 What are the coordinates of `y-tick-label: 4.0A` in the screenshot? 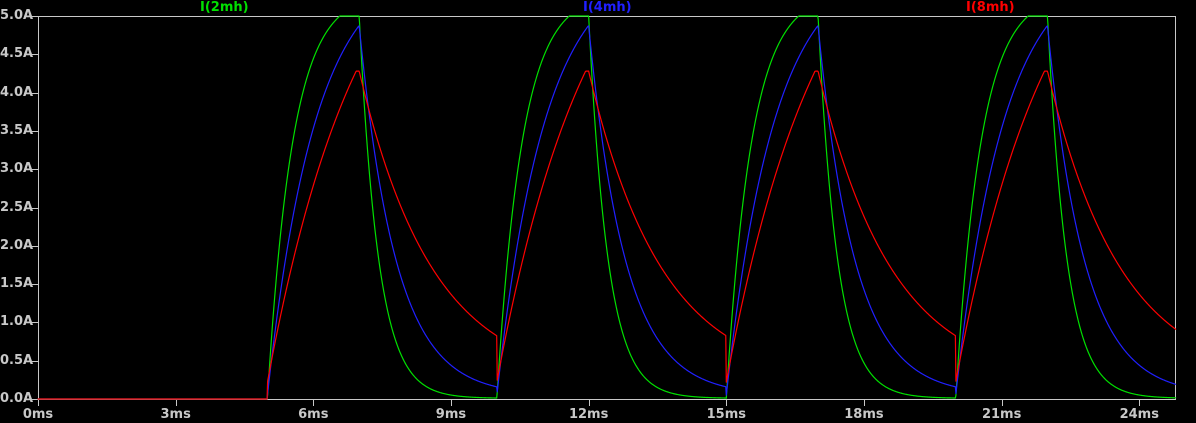 It's located at (17, 92).